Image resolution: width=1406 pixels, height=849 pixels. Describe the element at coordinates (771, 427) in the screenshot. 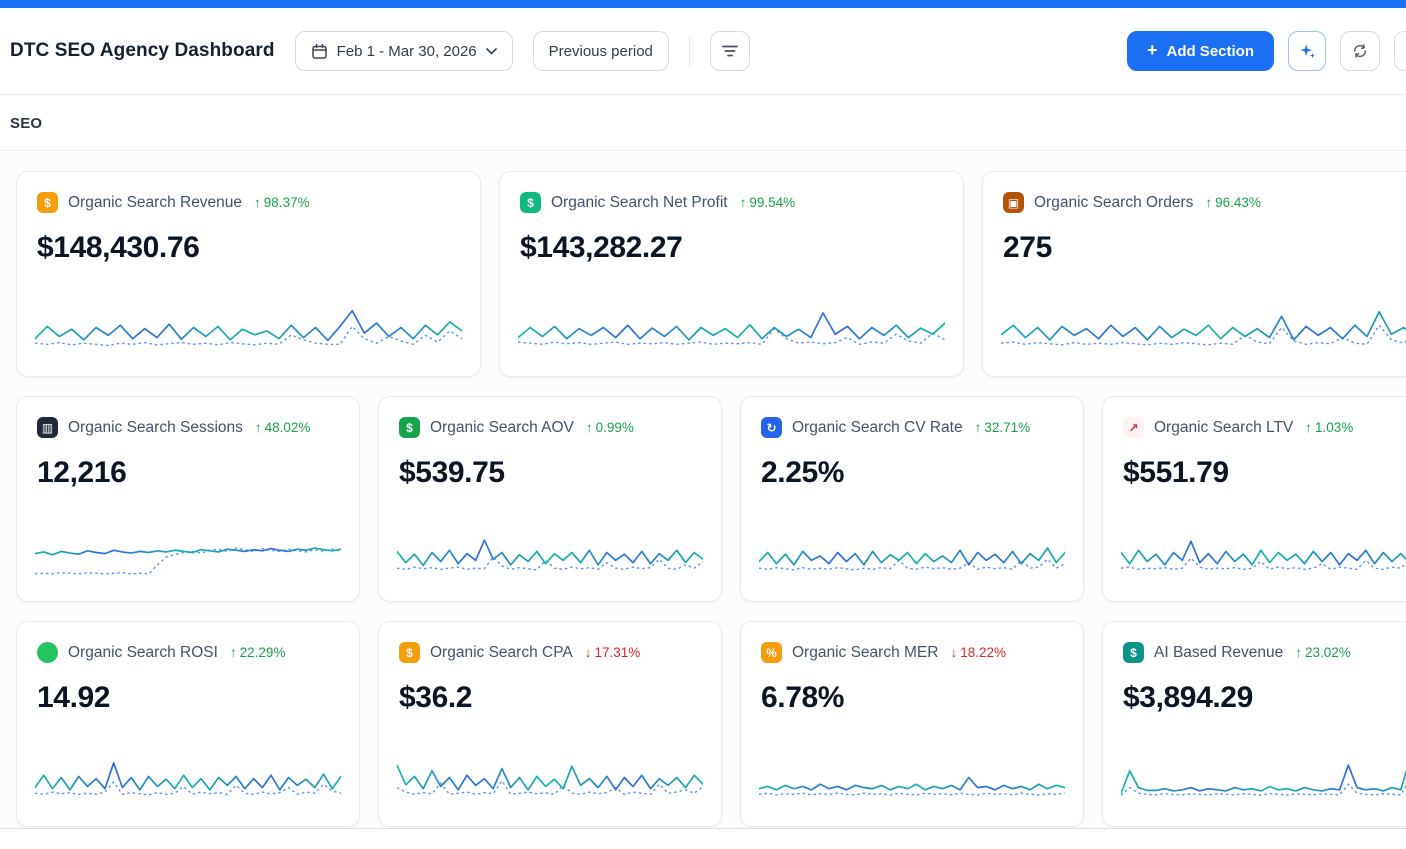

I see `arrows-cycle-icon: ↻` at that location.